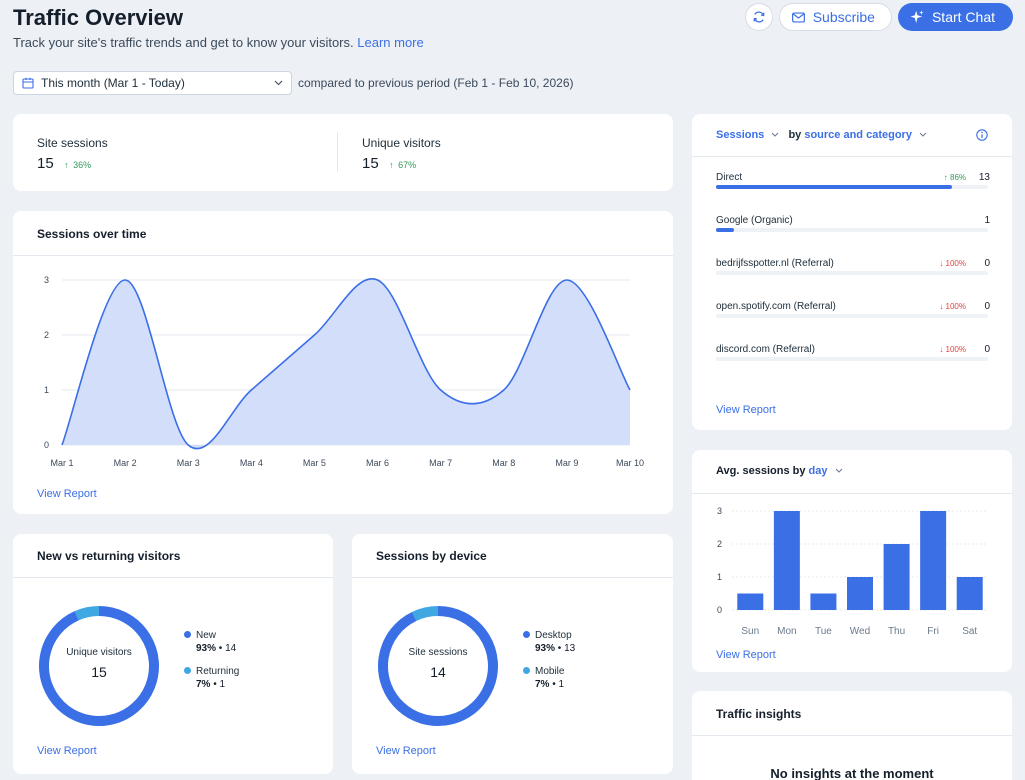  What do you see at coordinates (954, 177) in the screenshot?
I see `source-delta: ↑ 86%` at bounding box center [954, 177].